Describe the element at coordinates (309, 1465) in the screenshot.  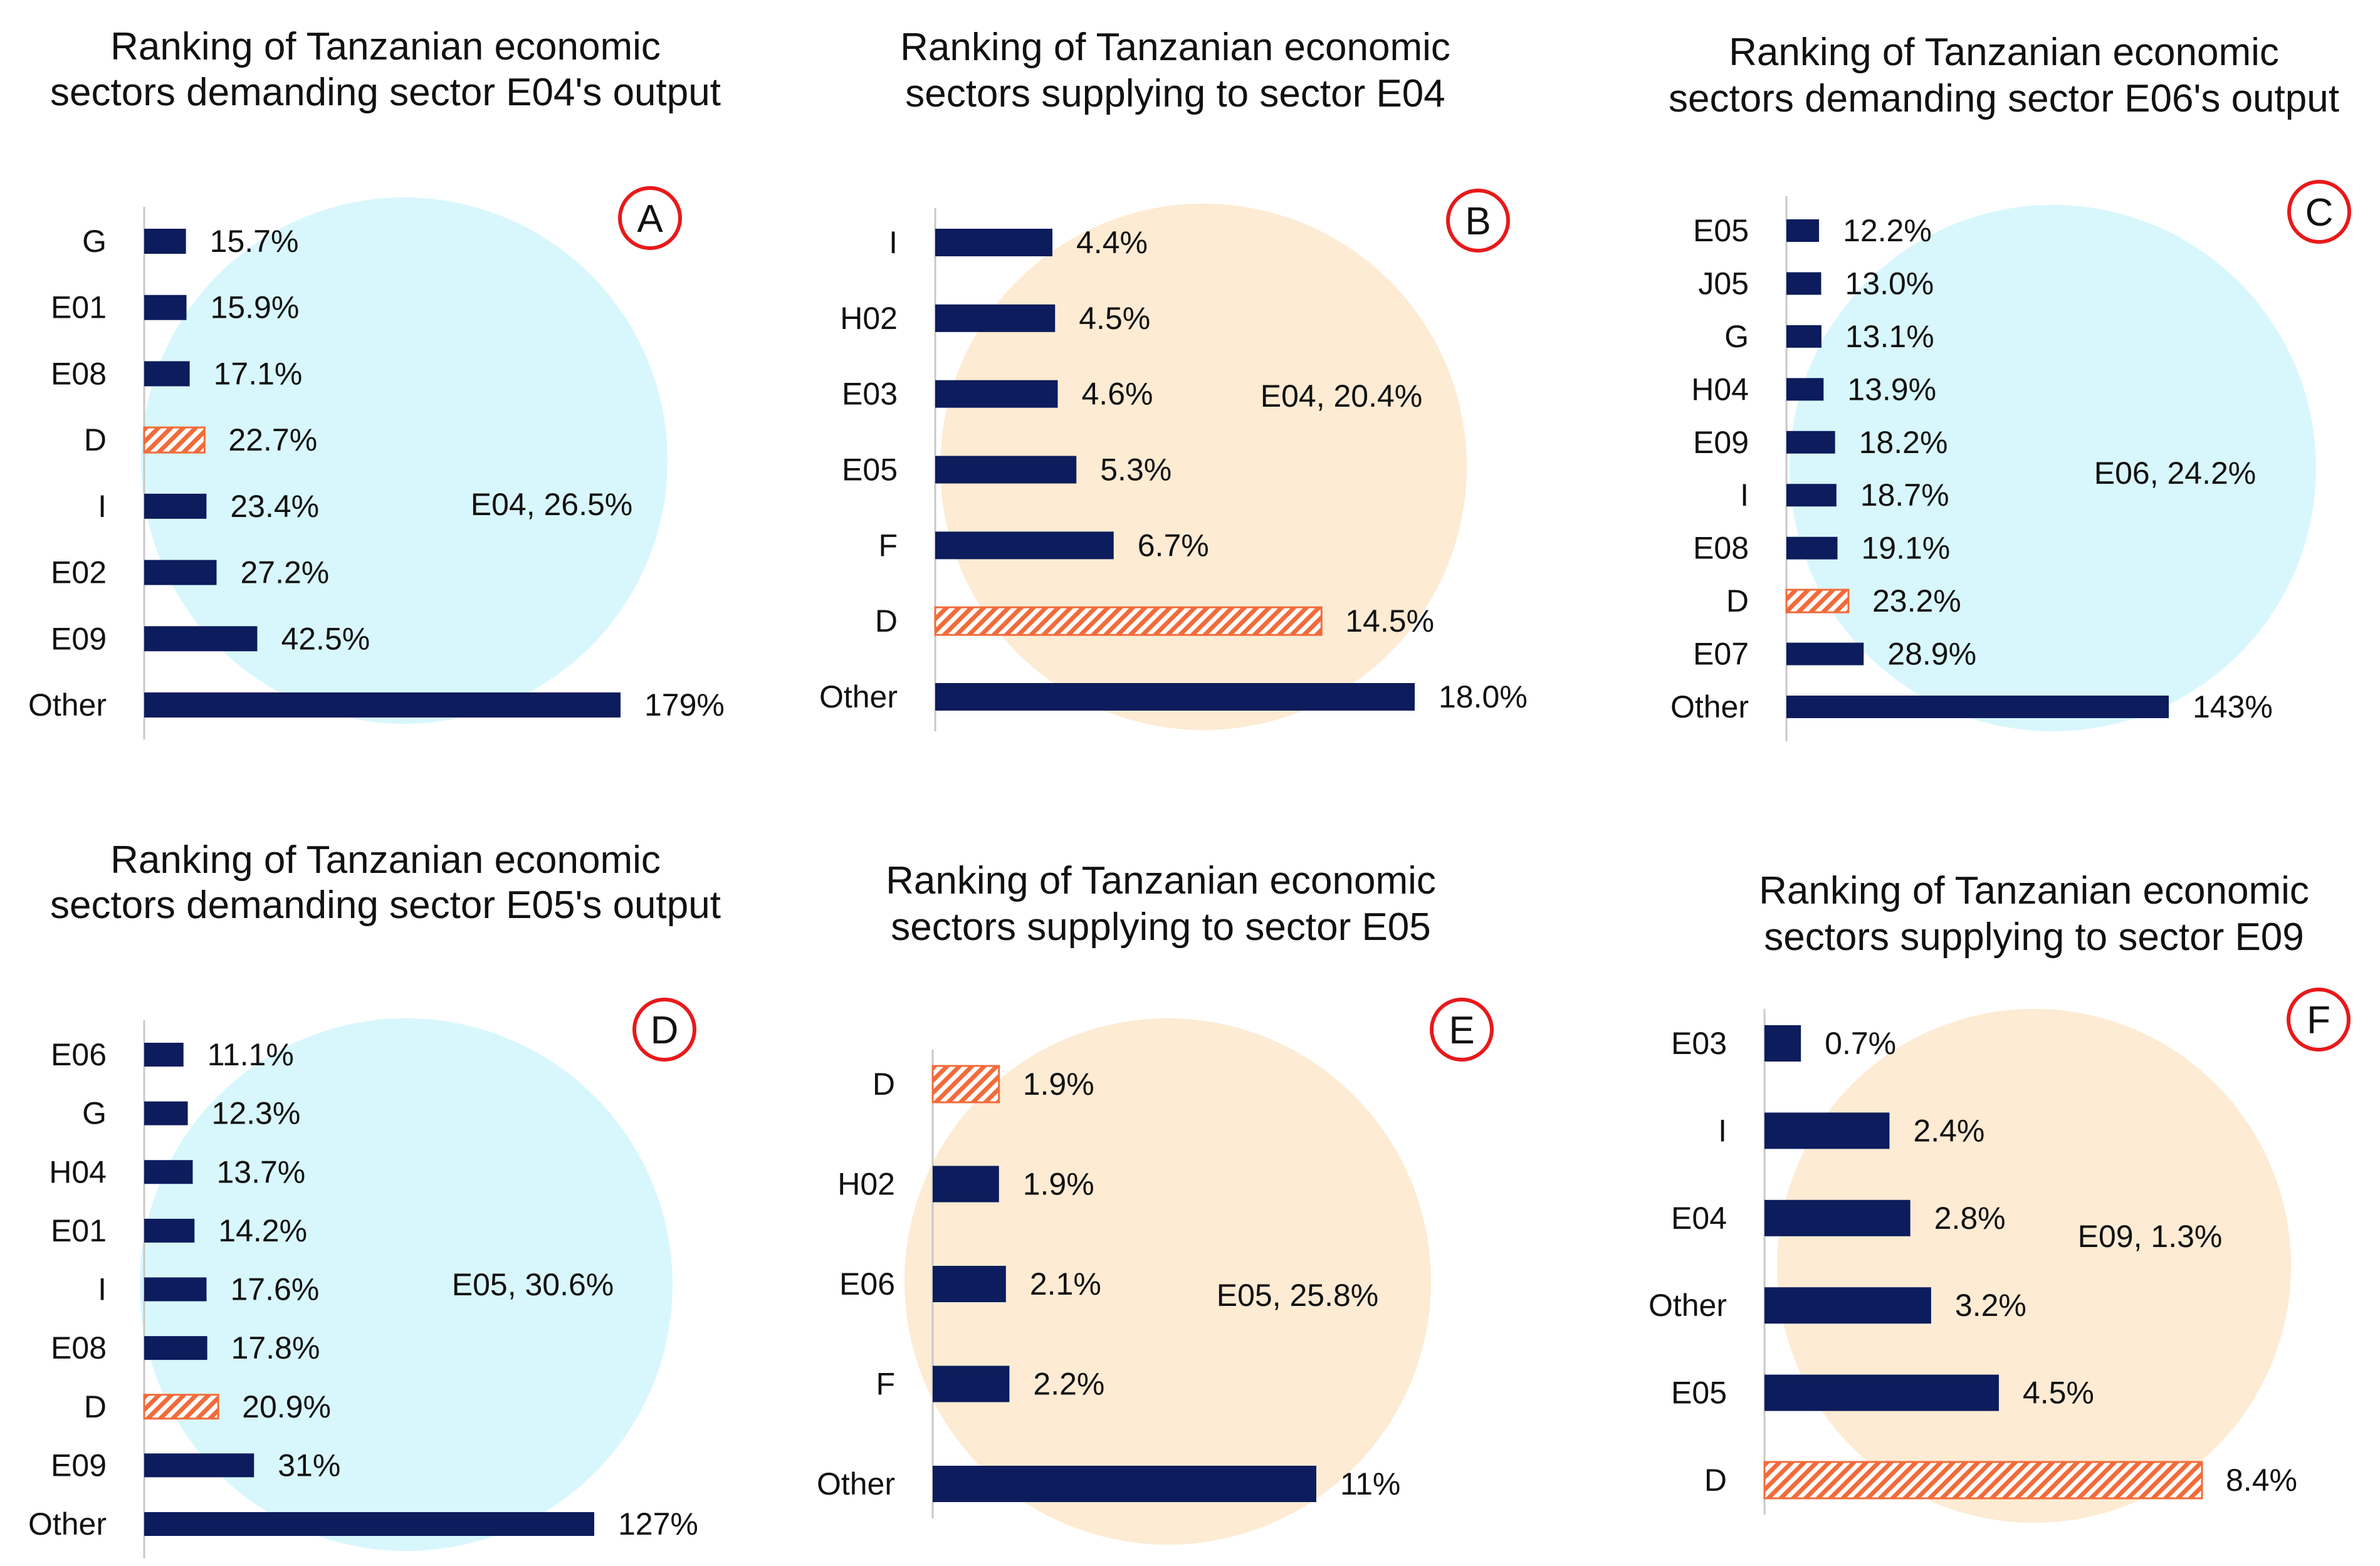
I see `value-label: 31%` at that location.